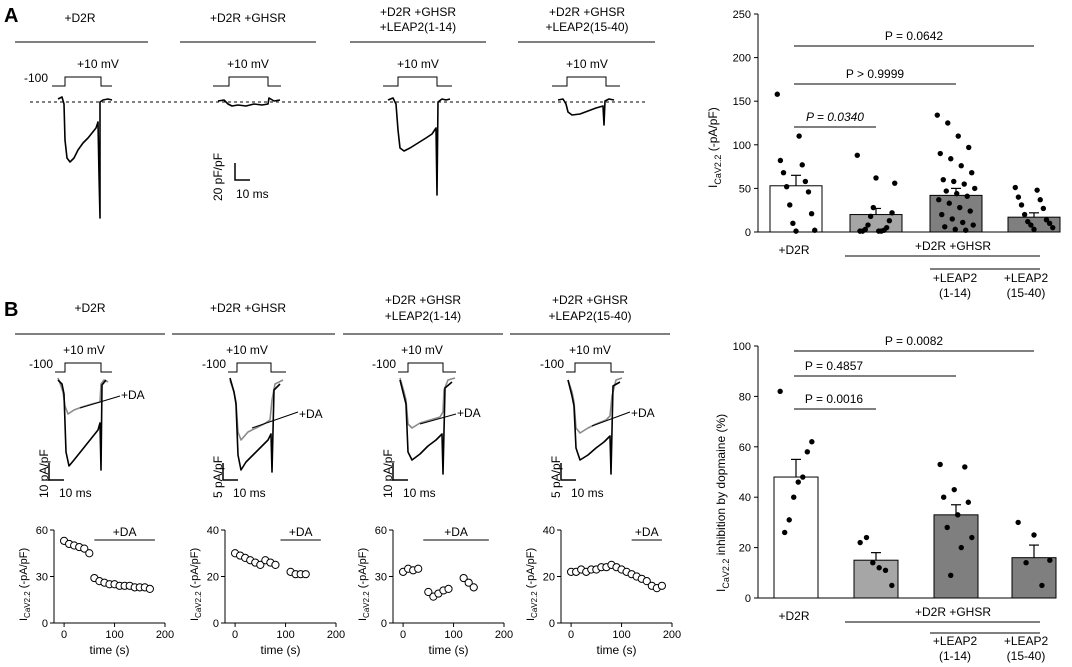  What do you see at coordinates (419, 493) in the screenshot?
I see `scale-x-label: 10 ms` at bounding box center [419, 493].